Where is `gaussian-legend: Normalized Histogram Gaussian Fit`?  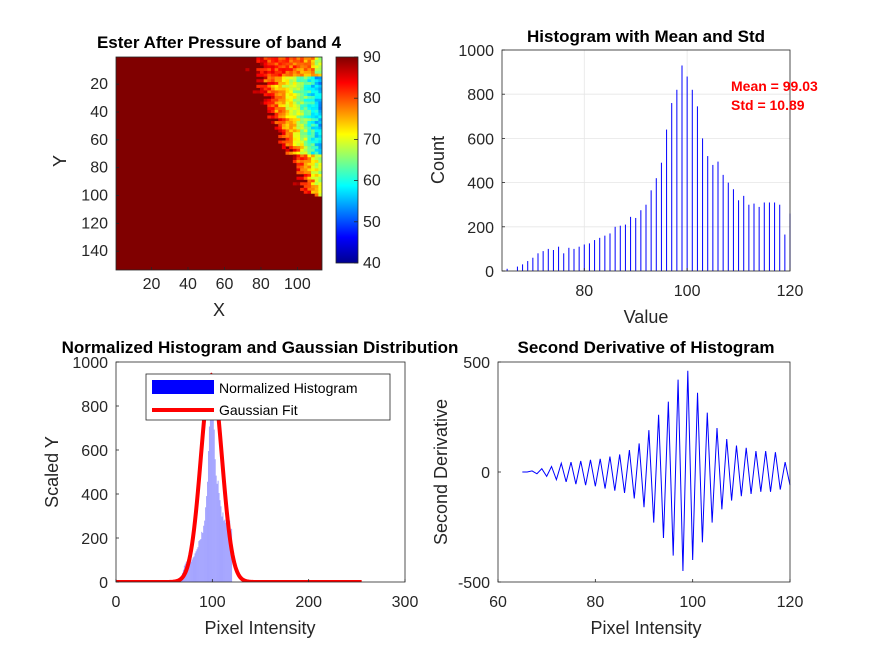
gaussian-legend: Normalized Histogram Gaussian Fit is located at coordinates (268, 397).